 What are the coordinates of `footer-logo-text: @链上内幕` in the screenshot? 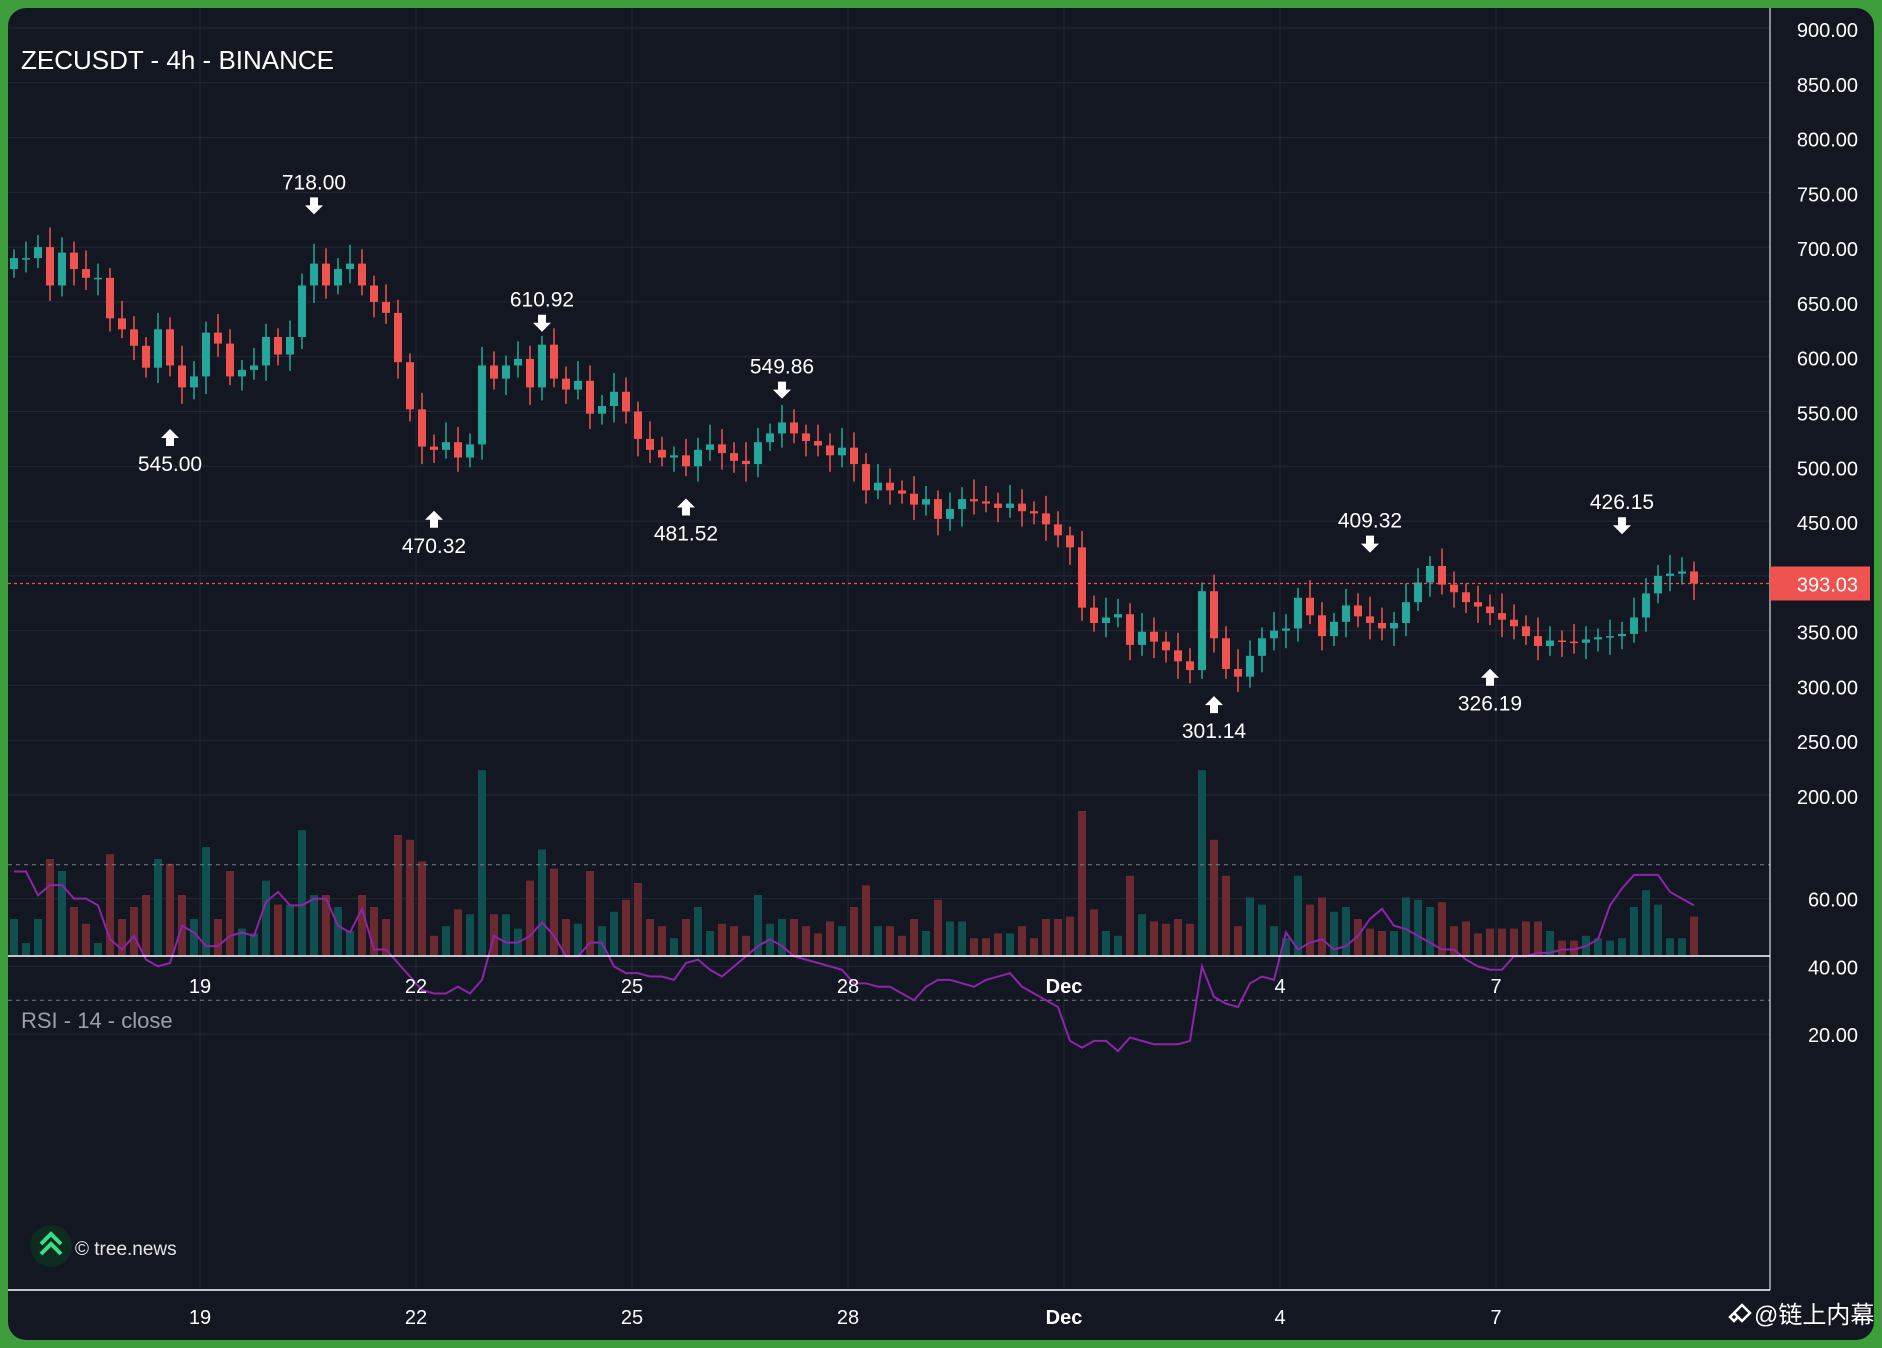 It's located at (1814, 1315).